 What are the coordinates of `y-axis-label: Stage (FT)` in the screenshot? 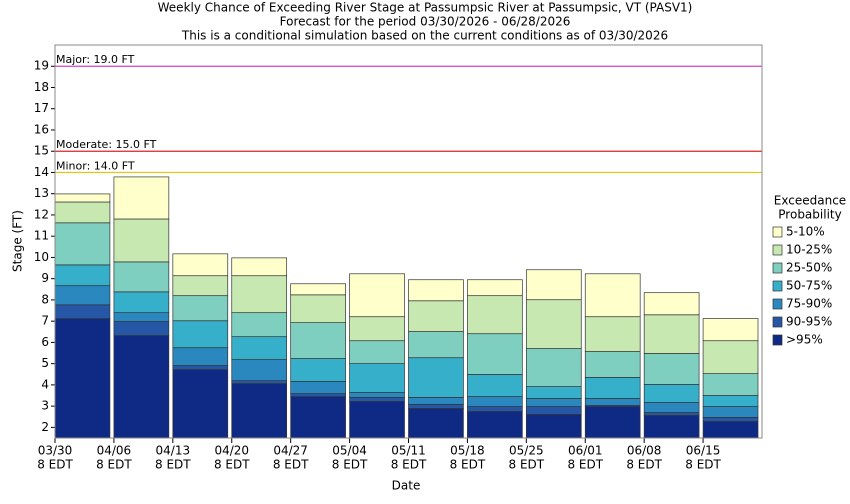 It's located at (18, 241).